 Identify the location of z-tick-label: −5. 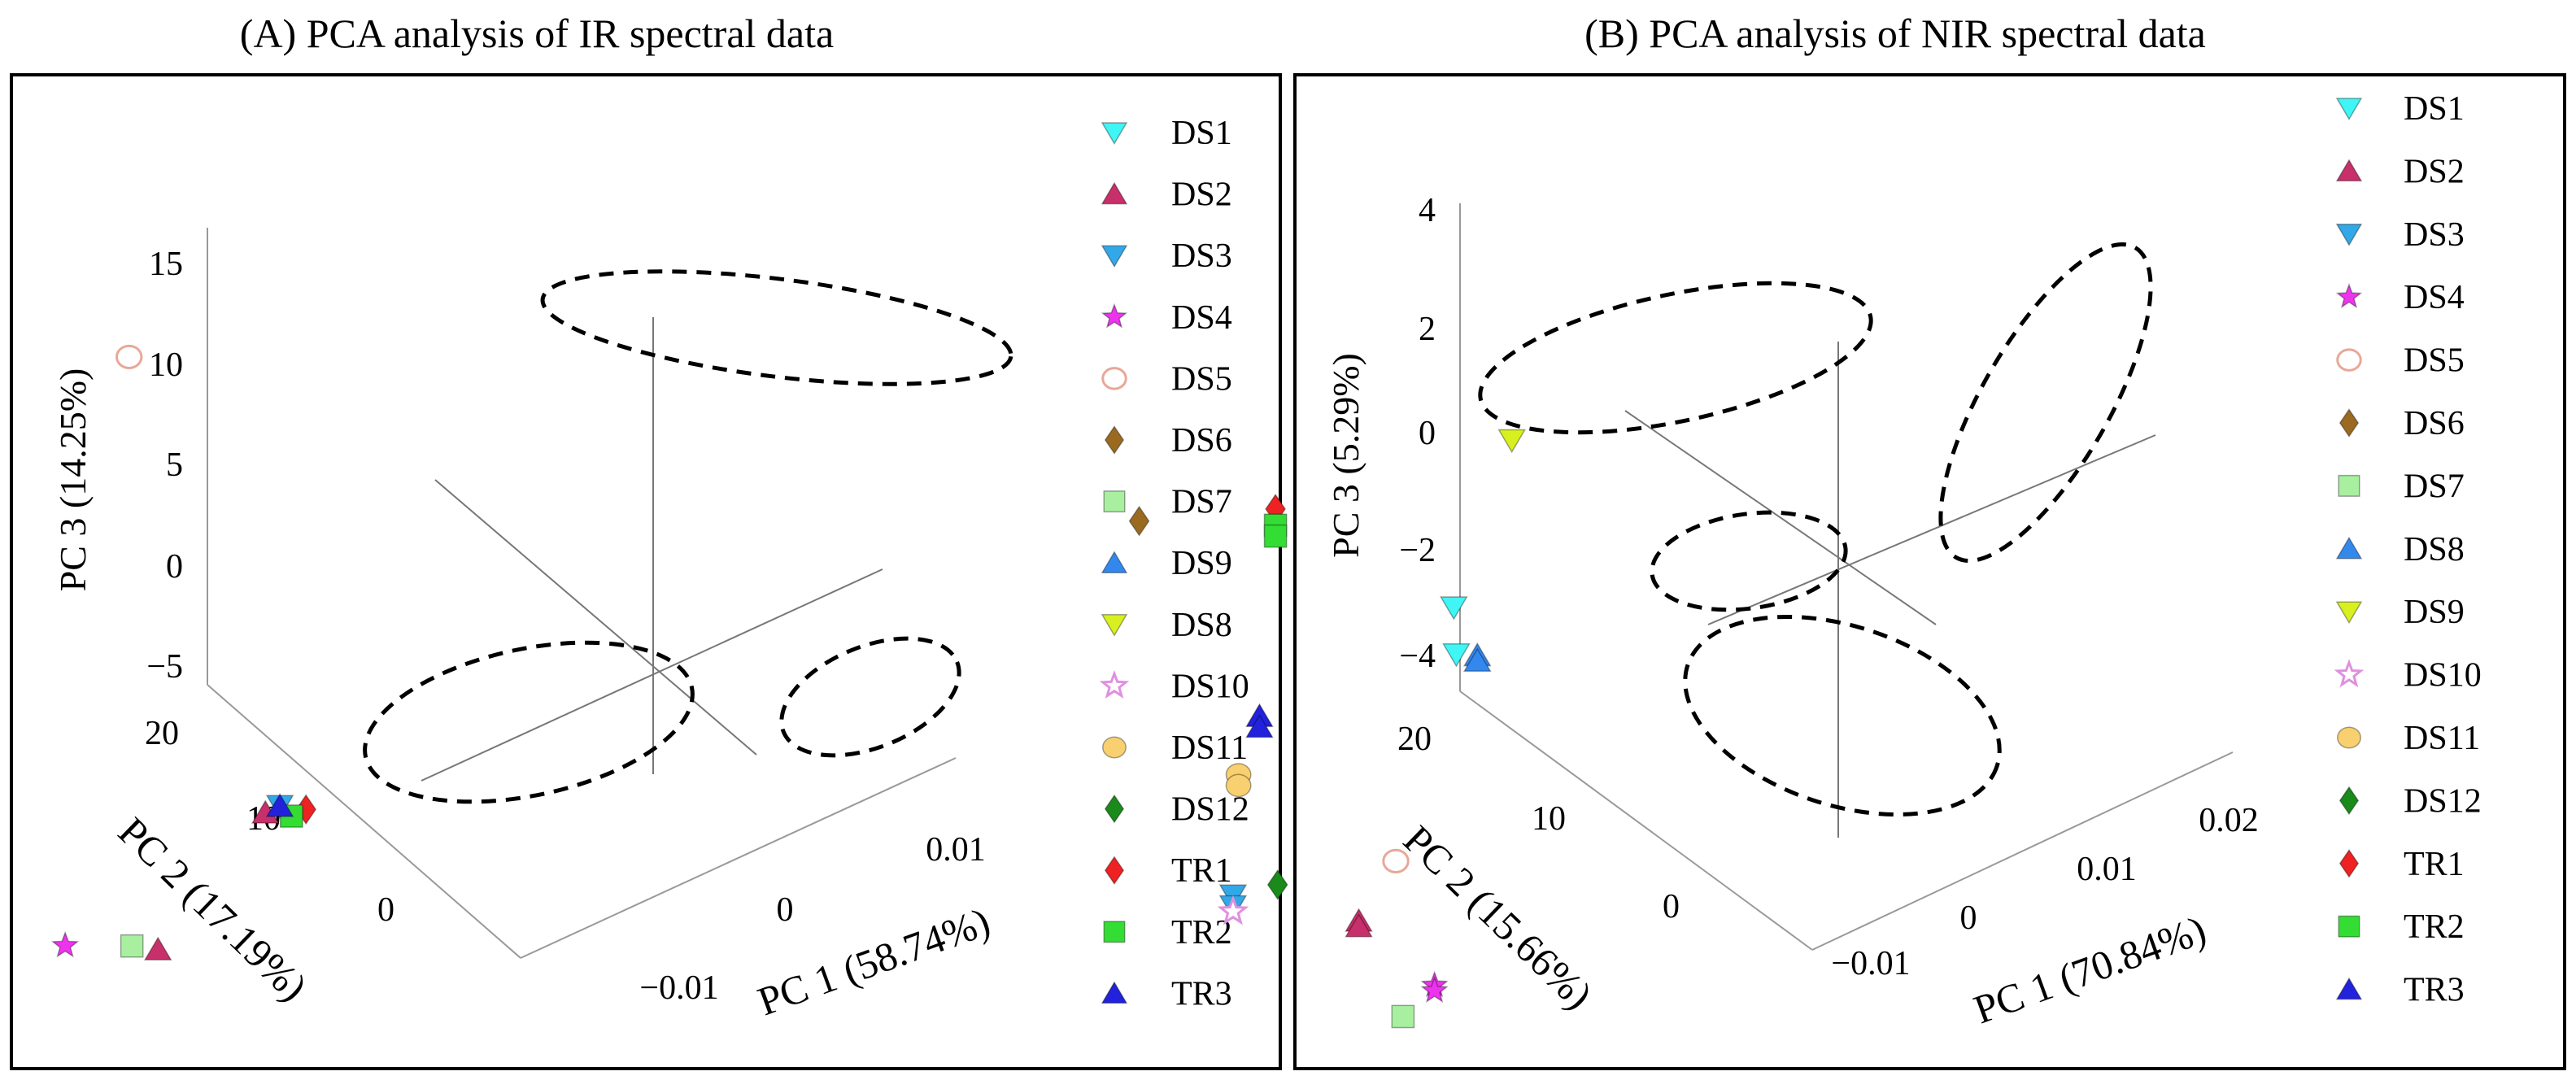
(164, 667).